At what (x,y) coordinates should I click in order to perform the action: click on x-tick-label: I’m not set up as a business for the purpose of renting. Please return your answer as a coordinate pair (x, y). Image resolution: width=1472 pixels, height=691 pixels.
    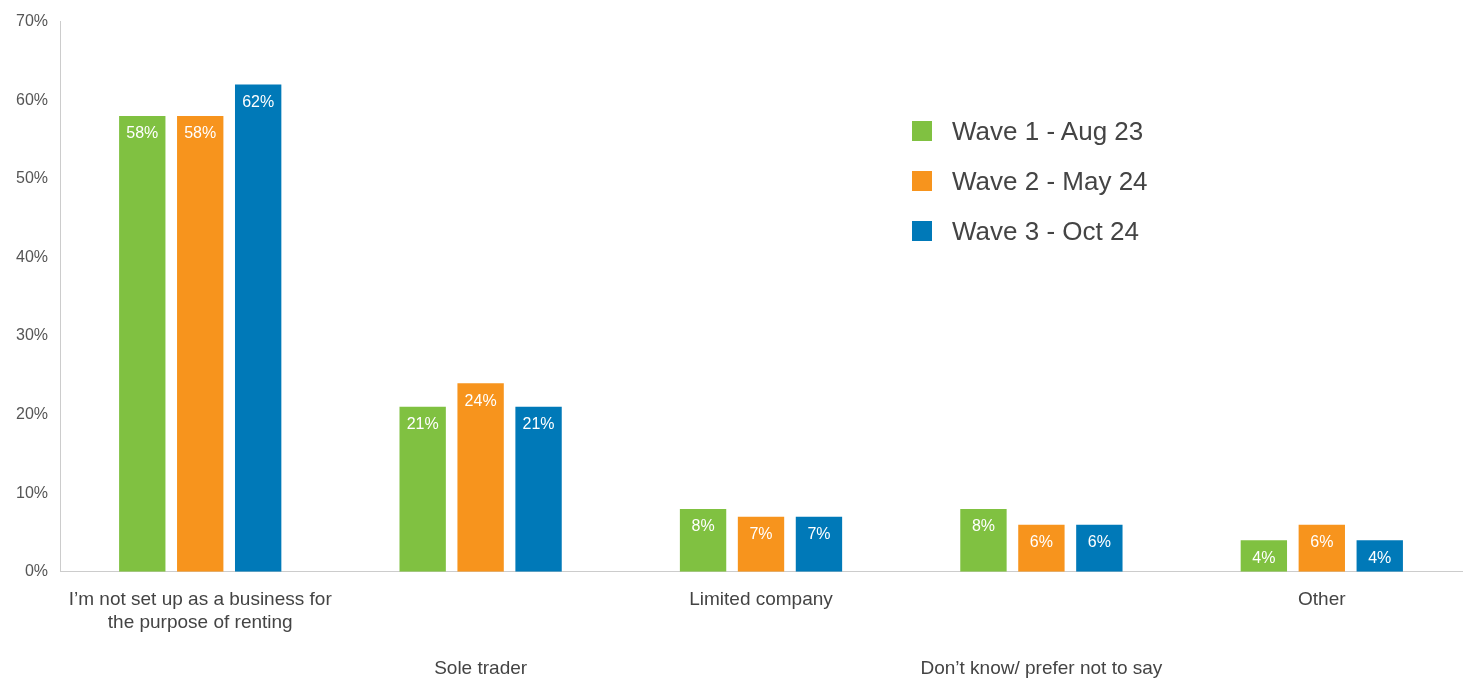
    Looking at the image, I should click on (200, 610).